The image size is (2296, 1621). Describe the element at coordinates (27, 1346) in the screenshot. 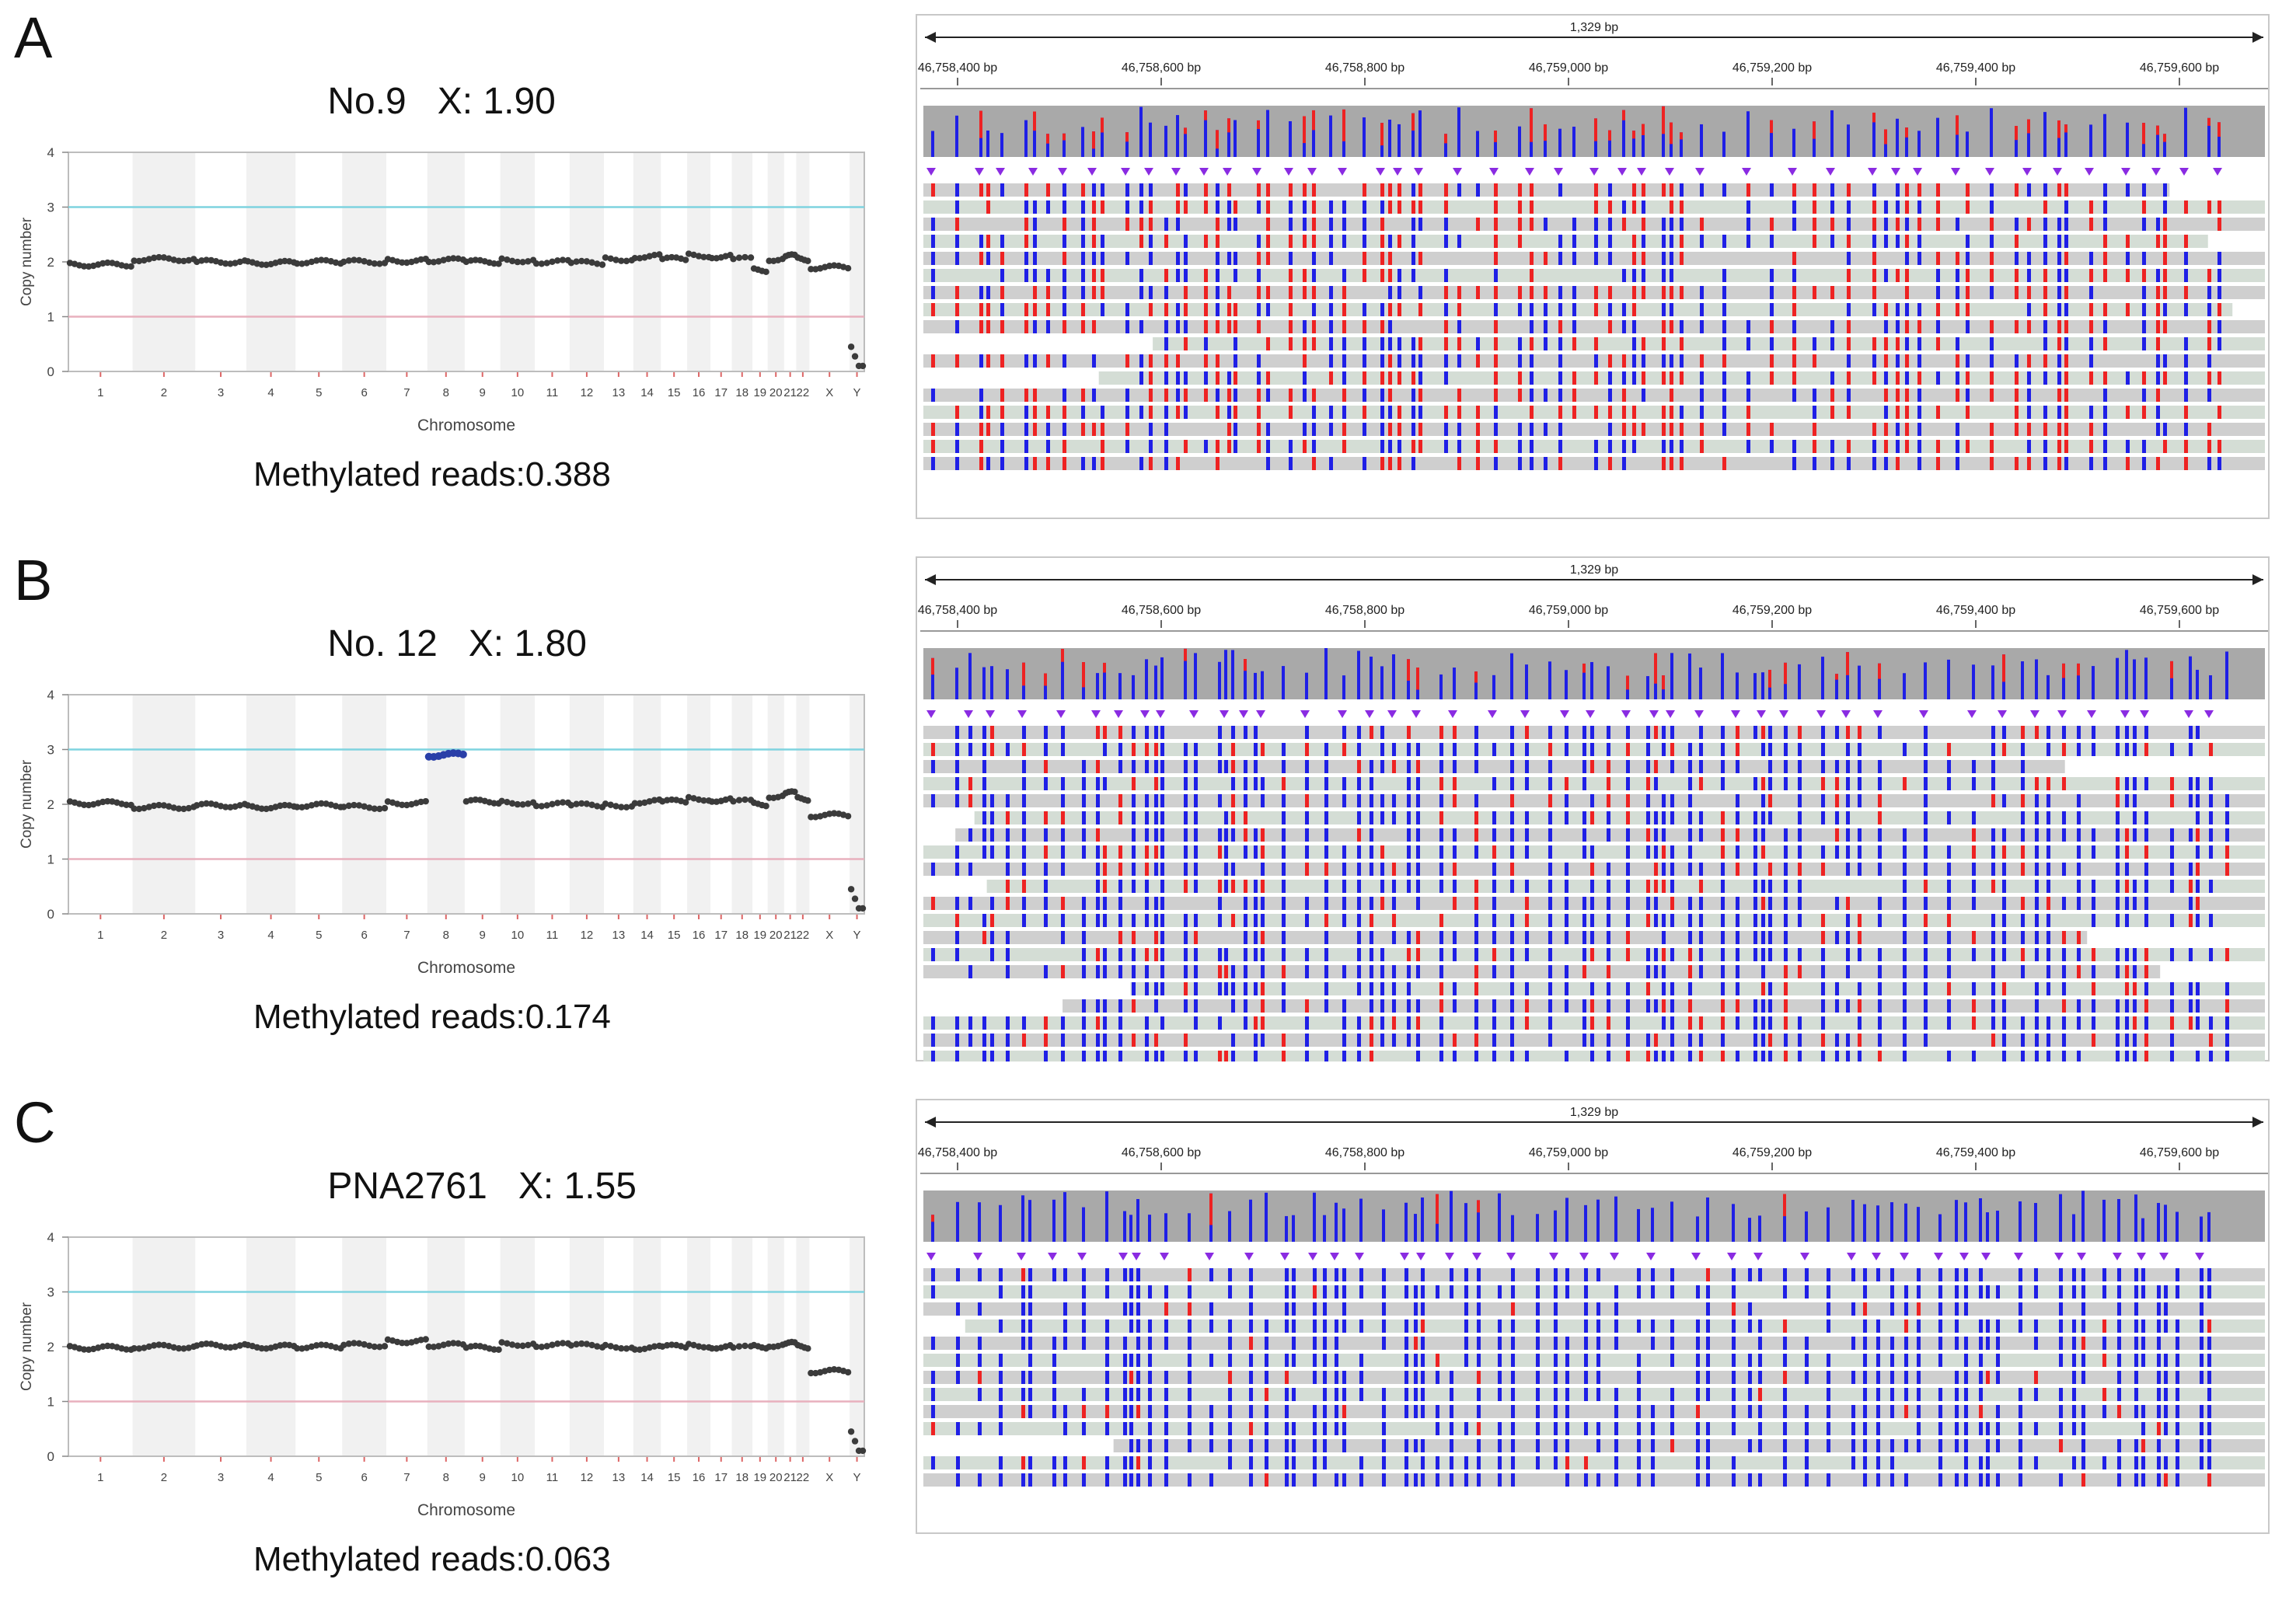

I see `y-axis-label: Copy number` at that location.